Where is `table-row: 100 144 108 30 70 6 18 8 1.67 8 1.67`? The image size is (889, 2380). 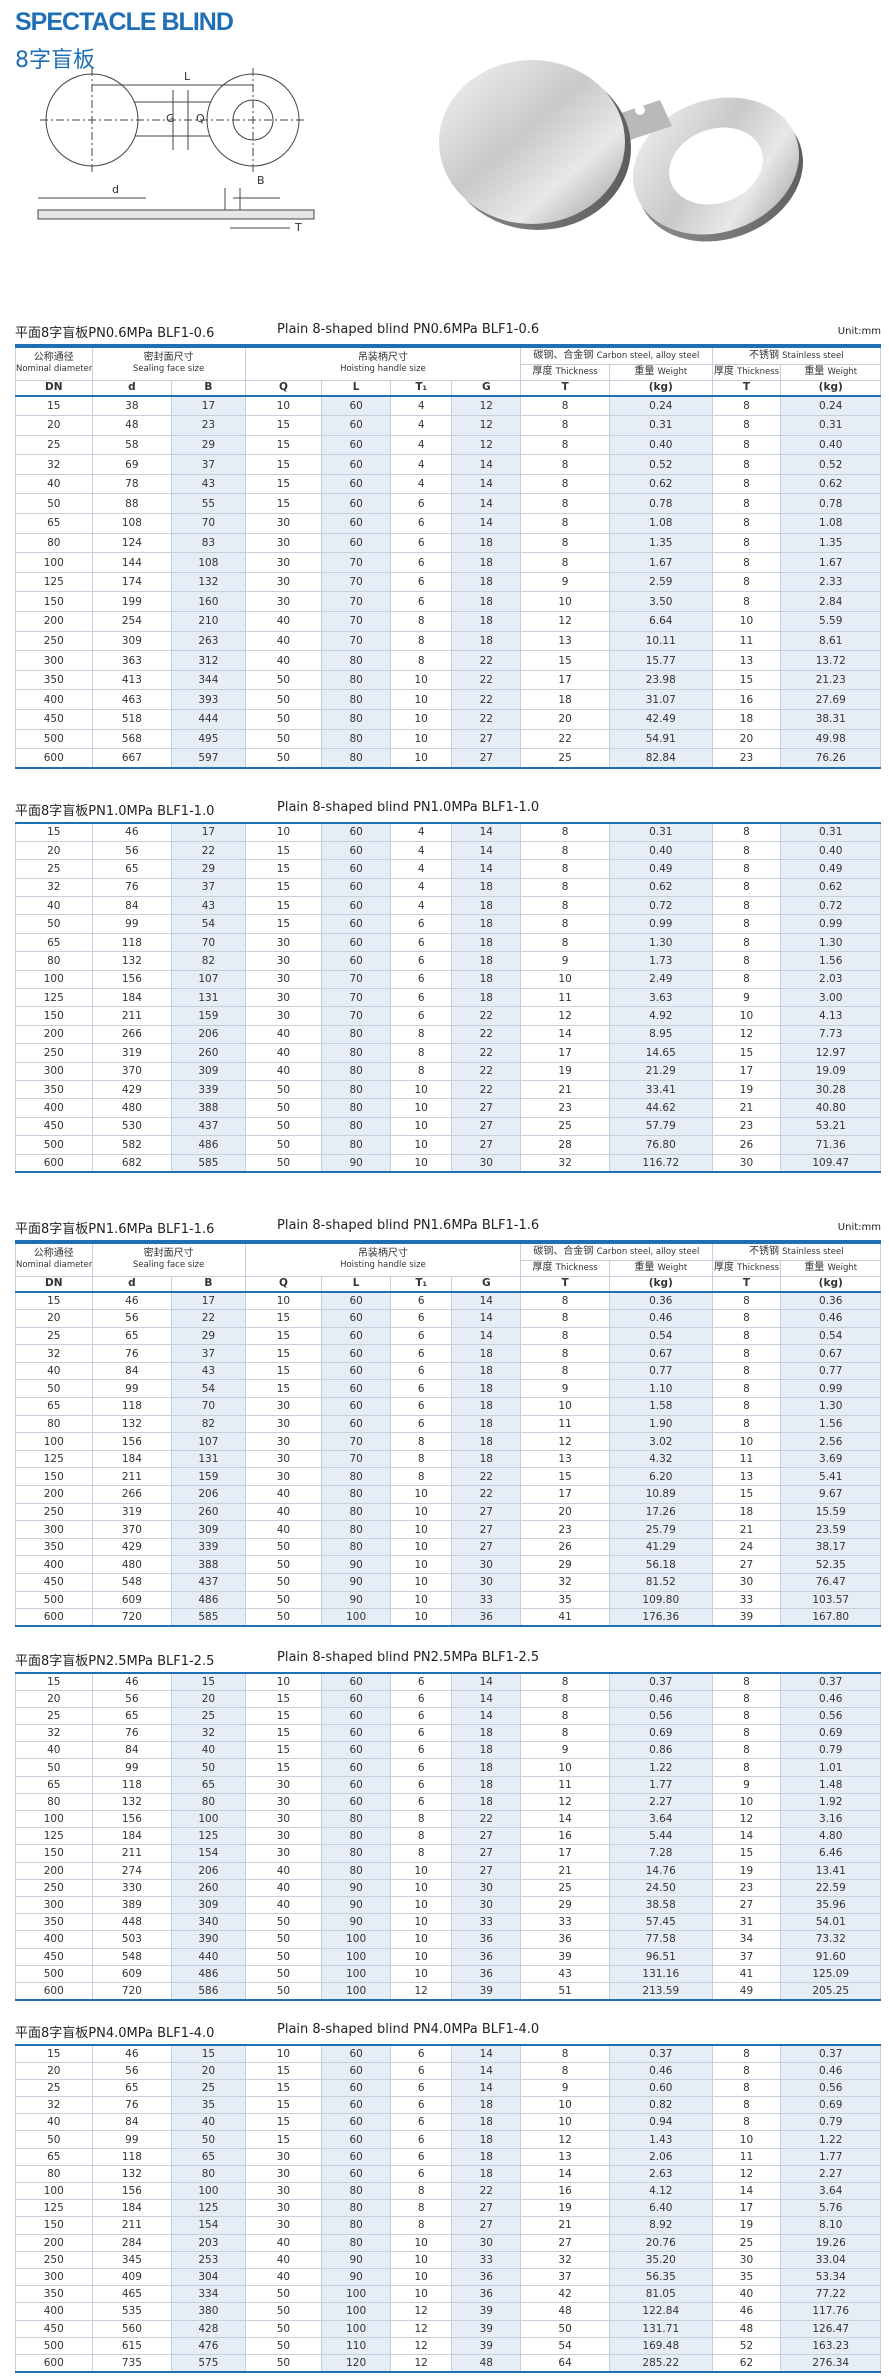
table-row: 100 144 108 30 70 6 18 8 1.67 8 1.67 is located at coordinates (448, 562).